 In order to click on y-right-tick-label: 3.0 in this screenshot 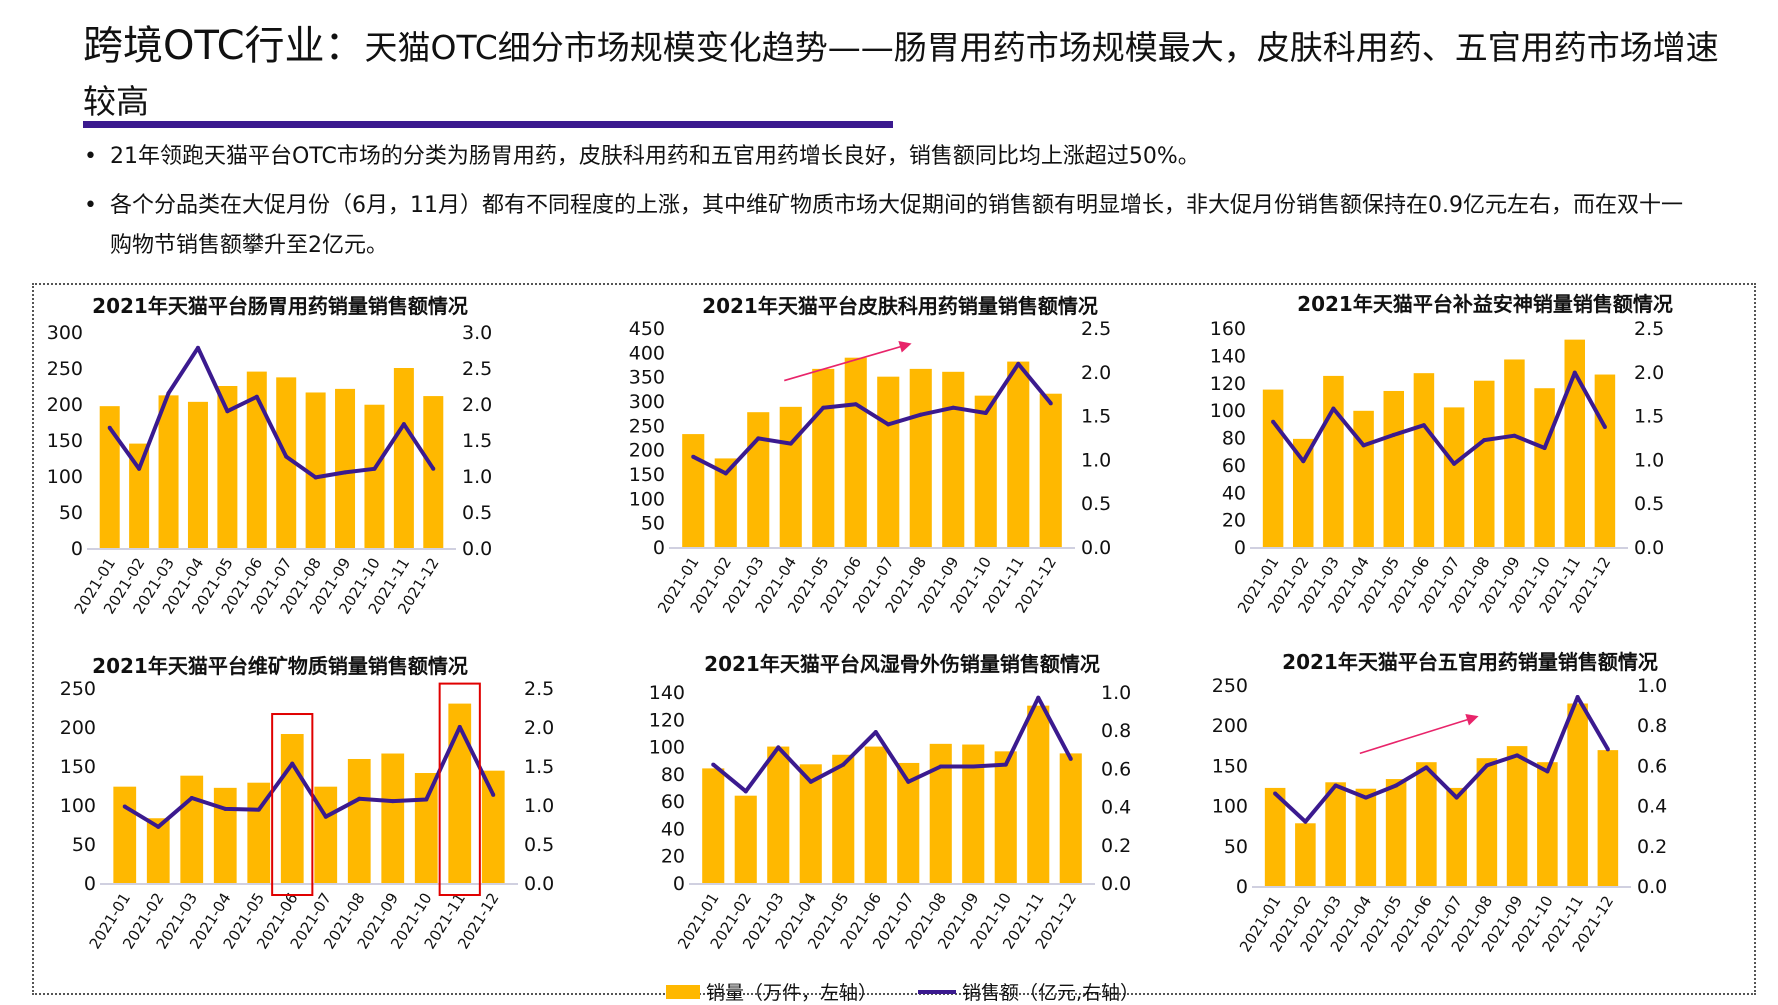, I will do `click(477, 333)`.